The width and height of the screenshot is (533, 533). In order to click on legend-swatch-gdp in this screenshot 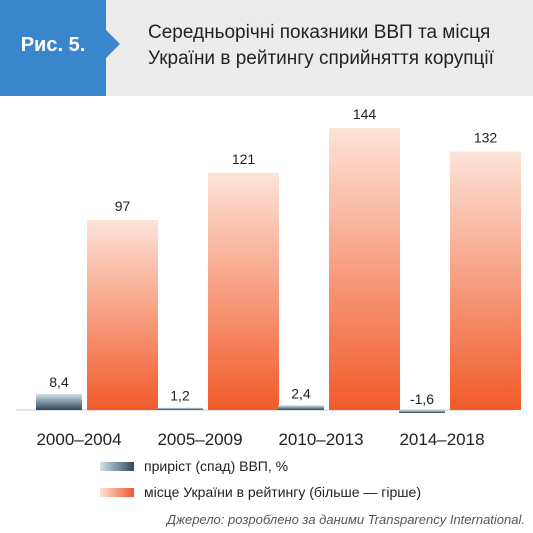, I will do `click(117, 466)`.